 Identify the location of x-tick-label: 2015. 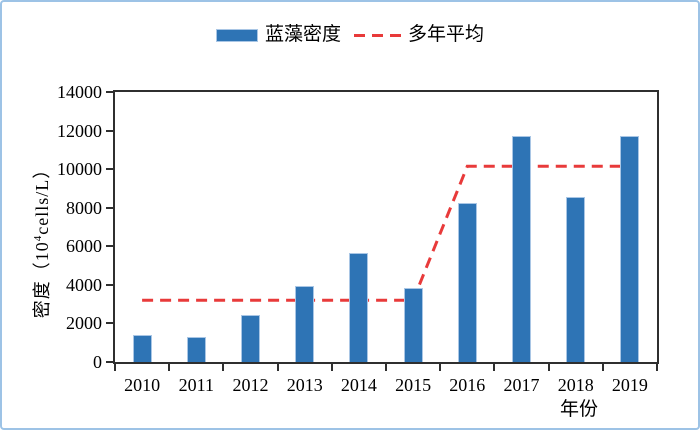
(413, 385).